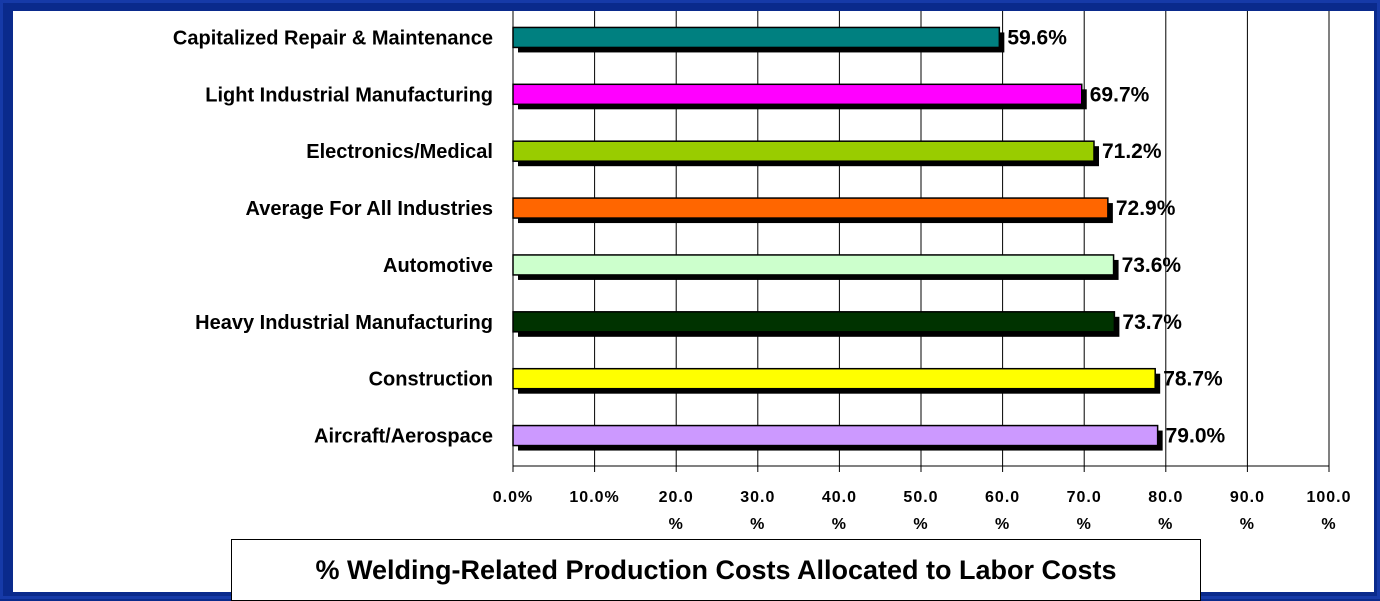 Image resolution: width=1380 pixels, height=601 pixels. Describe the element at coordinates (1146, 208) in the screenshot. I see `value-label: 72.9%` at that location.